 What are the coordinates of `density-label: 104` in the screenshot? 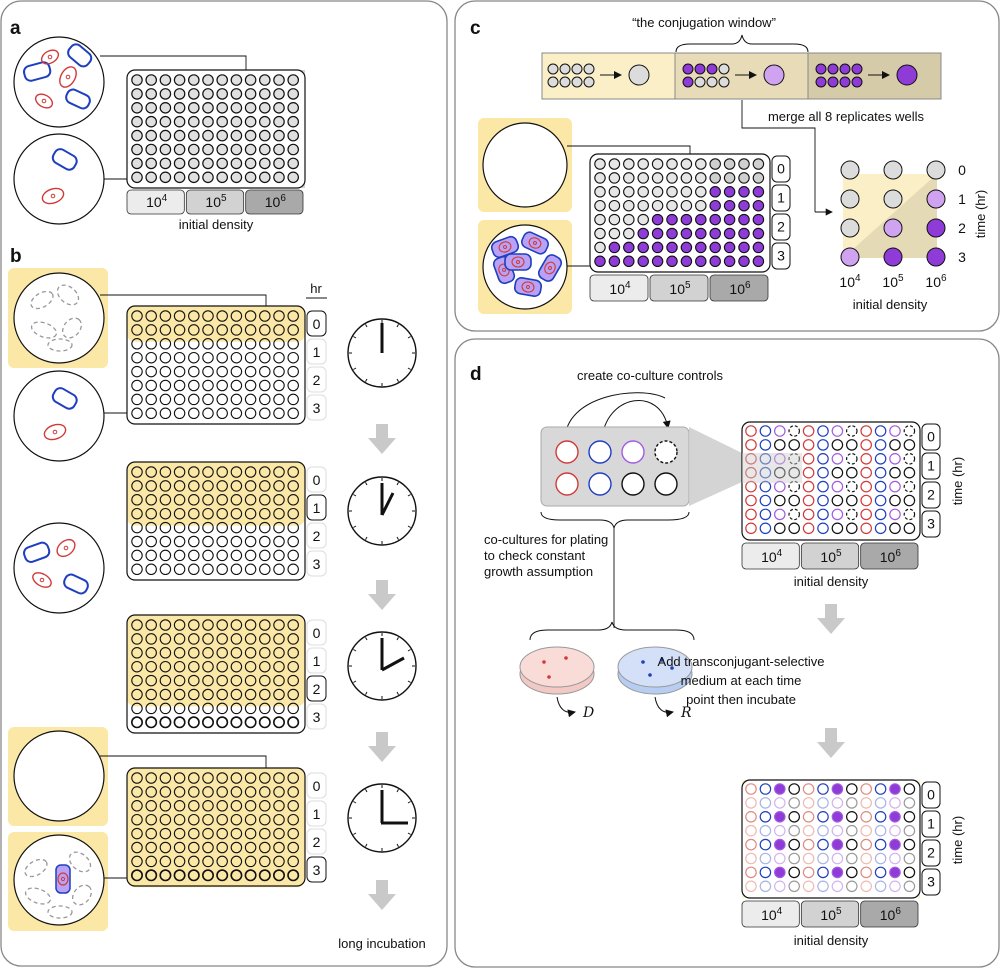 It's located at (157, 201).